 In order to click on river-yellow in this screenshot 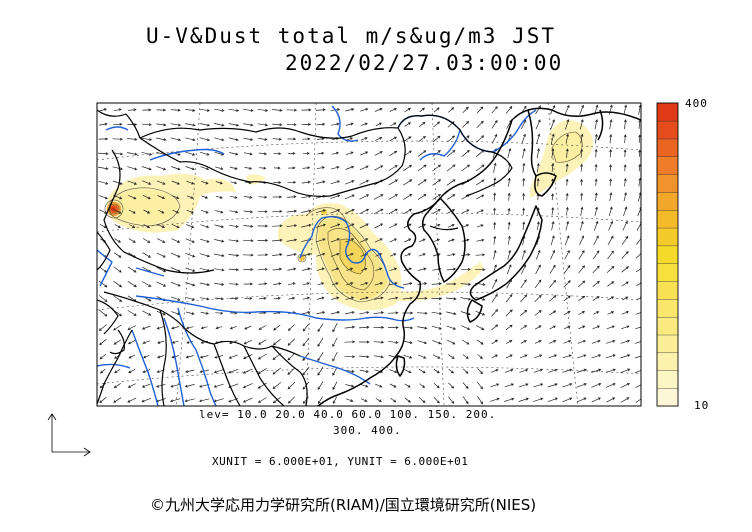, I will do `click(352, 252)`.